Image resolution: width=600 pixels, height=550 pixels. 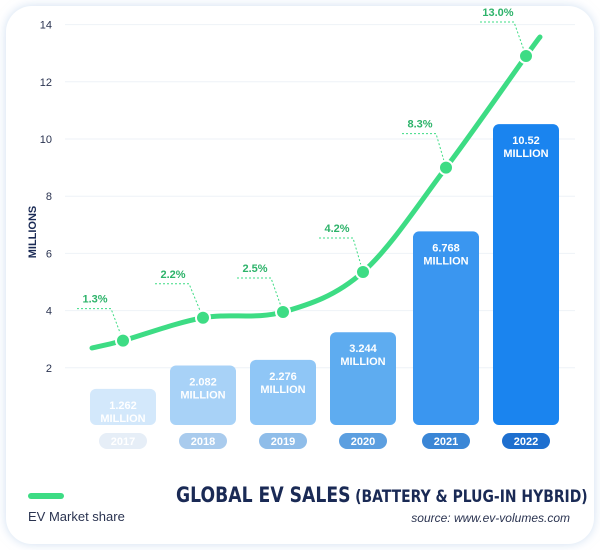 I want to click on bar-2021, so click(x=446, y=328).